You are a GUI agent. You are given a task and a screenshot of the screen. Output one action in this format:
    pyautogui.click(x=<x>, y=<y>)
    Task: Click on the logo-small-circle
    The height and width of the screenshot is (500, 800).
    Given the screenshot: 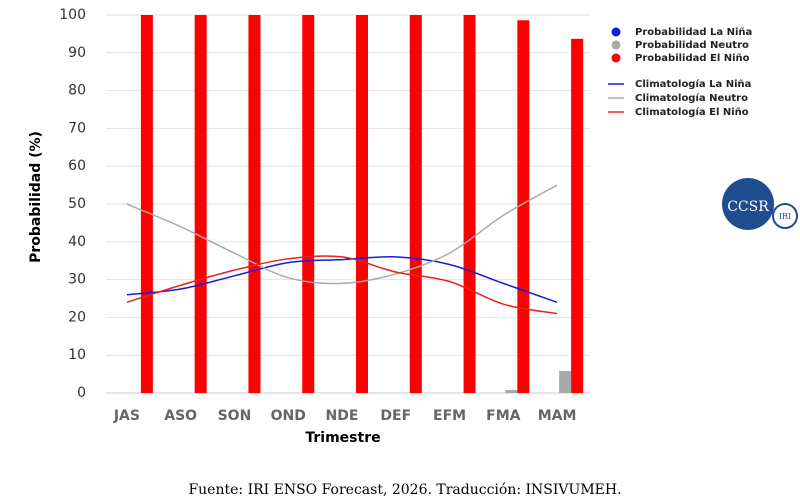 What is the action you would take?
    pyautogui.click(x=785, y=216)
    